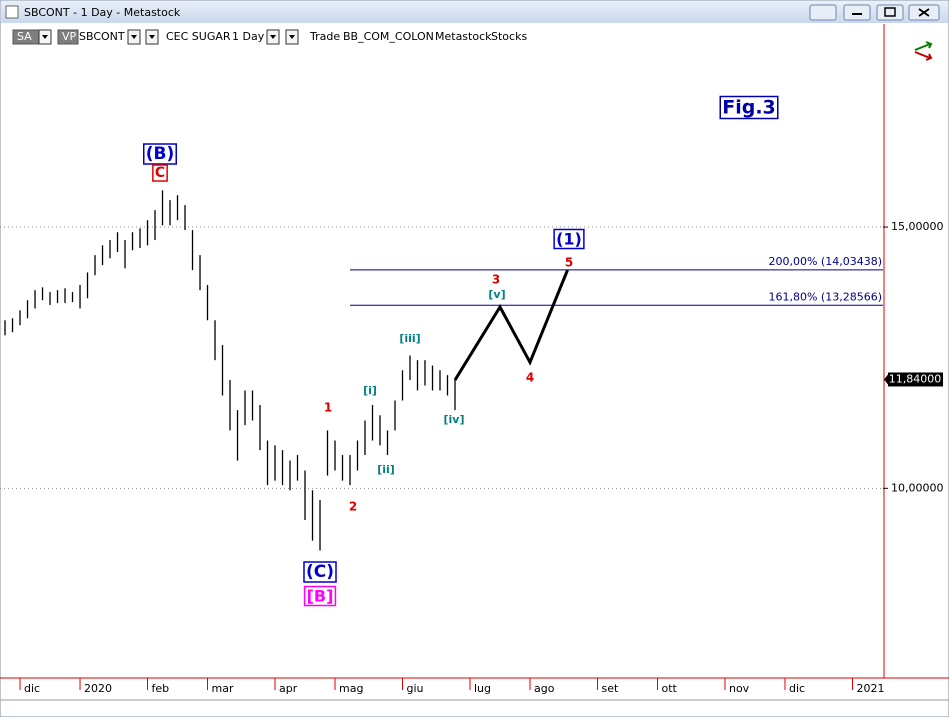 This screenshot has height=721, width=949. Describe the element at coordinates (874, 12) in the screenshot. I see `window-buttons` at that location.